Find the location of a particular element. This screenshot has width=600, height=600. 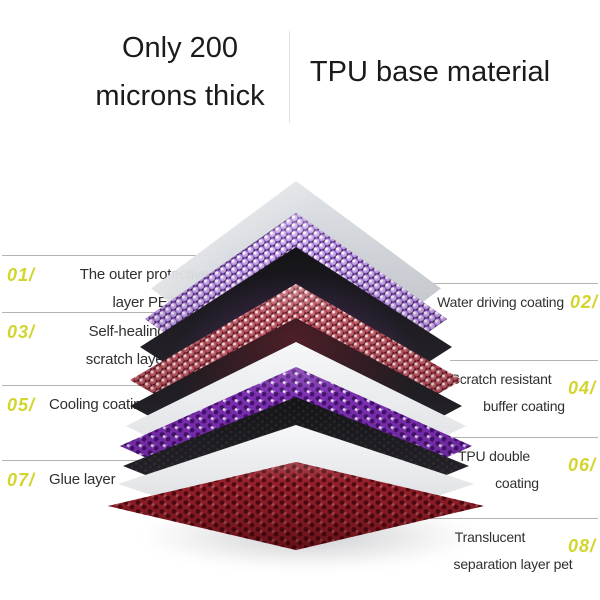

label-02-line1: Water driving coating is located at coordinates (500, 302).